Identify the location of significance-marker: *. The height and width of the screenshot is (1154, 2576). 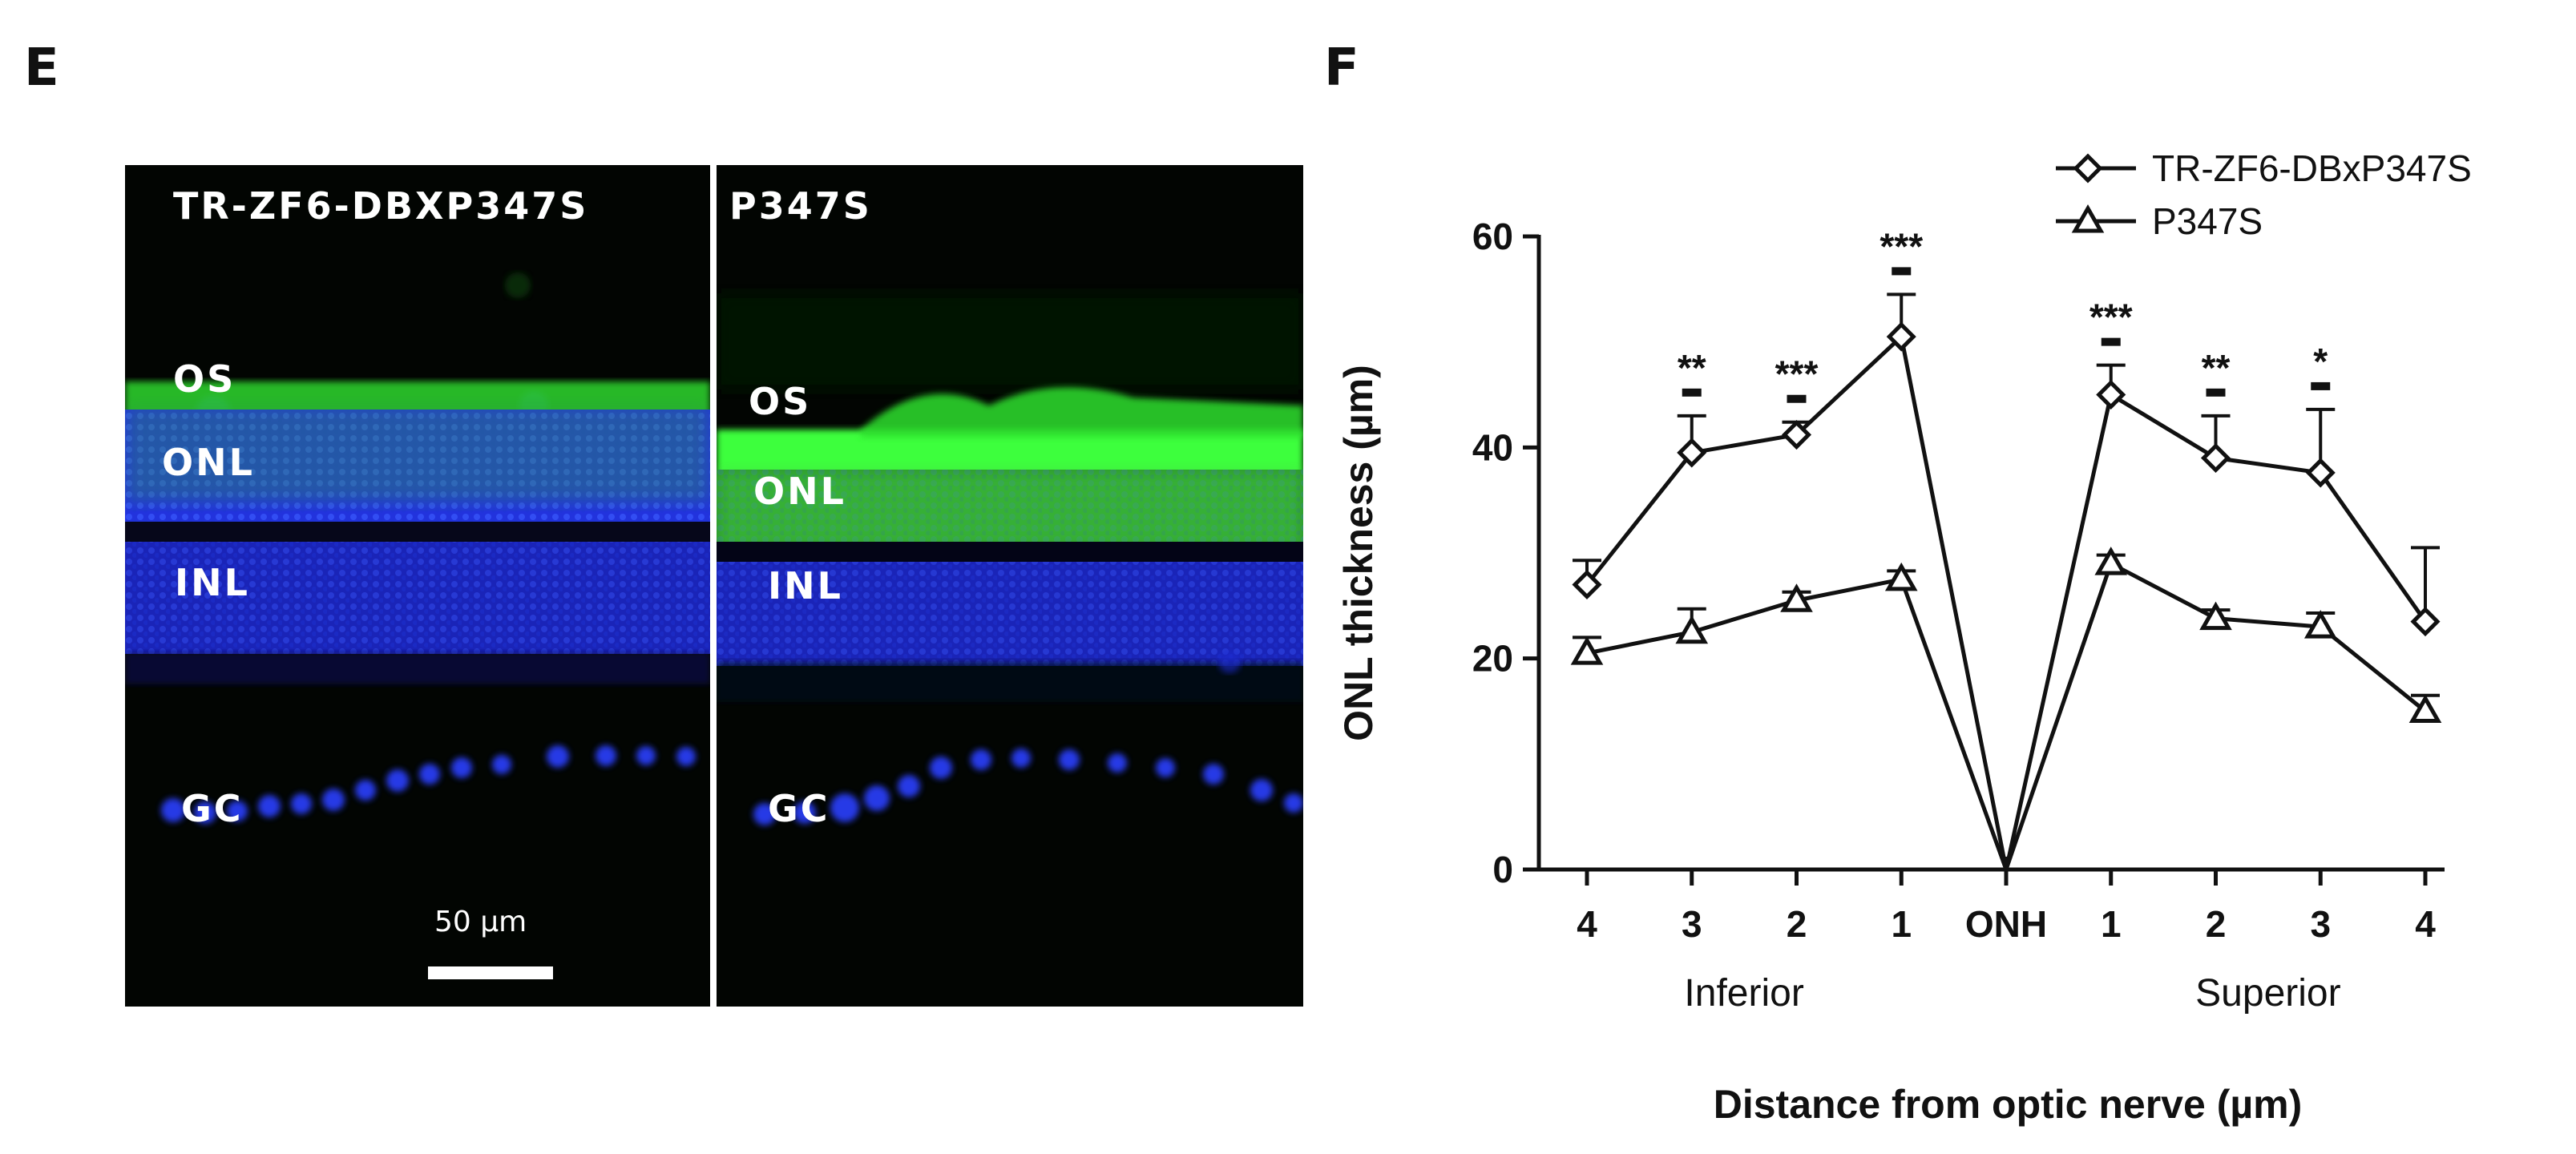
(2321, 361).